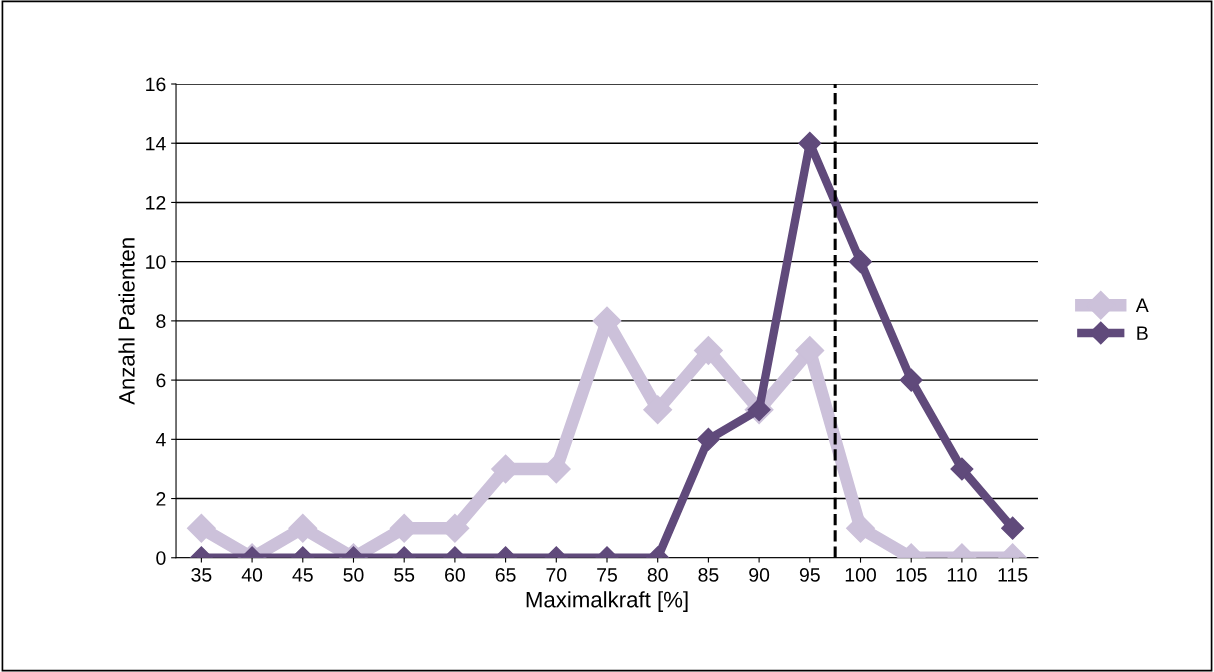  I want to click on legend-label: B, so click(1142, 333).